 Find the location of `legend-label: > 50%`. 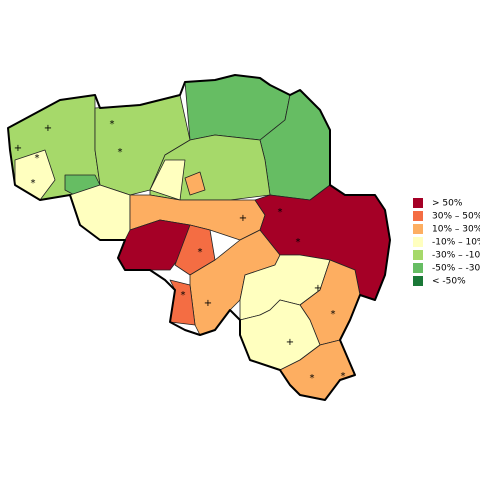

legend-label: > 50% is located at coordinates (447, 204).